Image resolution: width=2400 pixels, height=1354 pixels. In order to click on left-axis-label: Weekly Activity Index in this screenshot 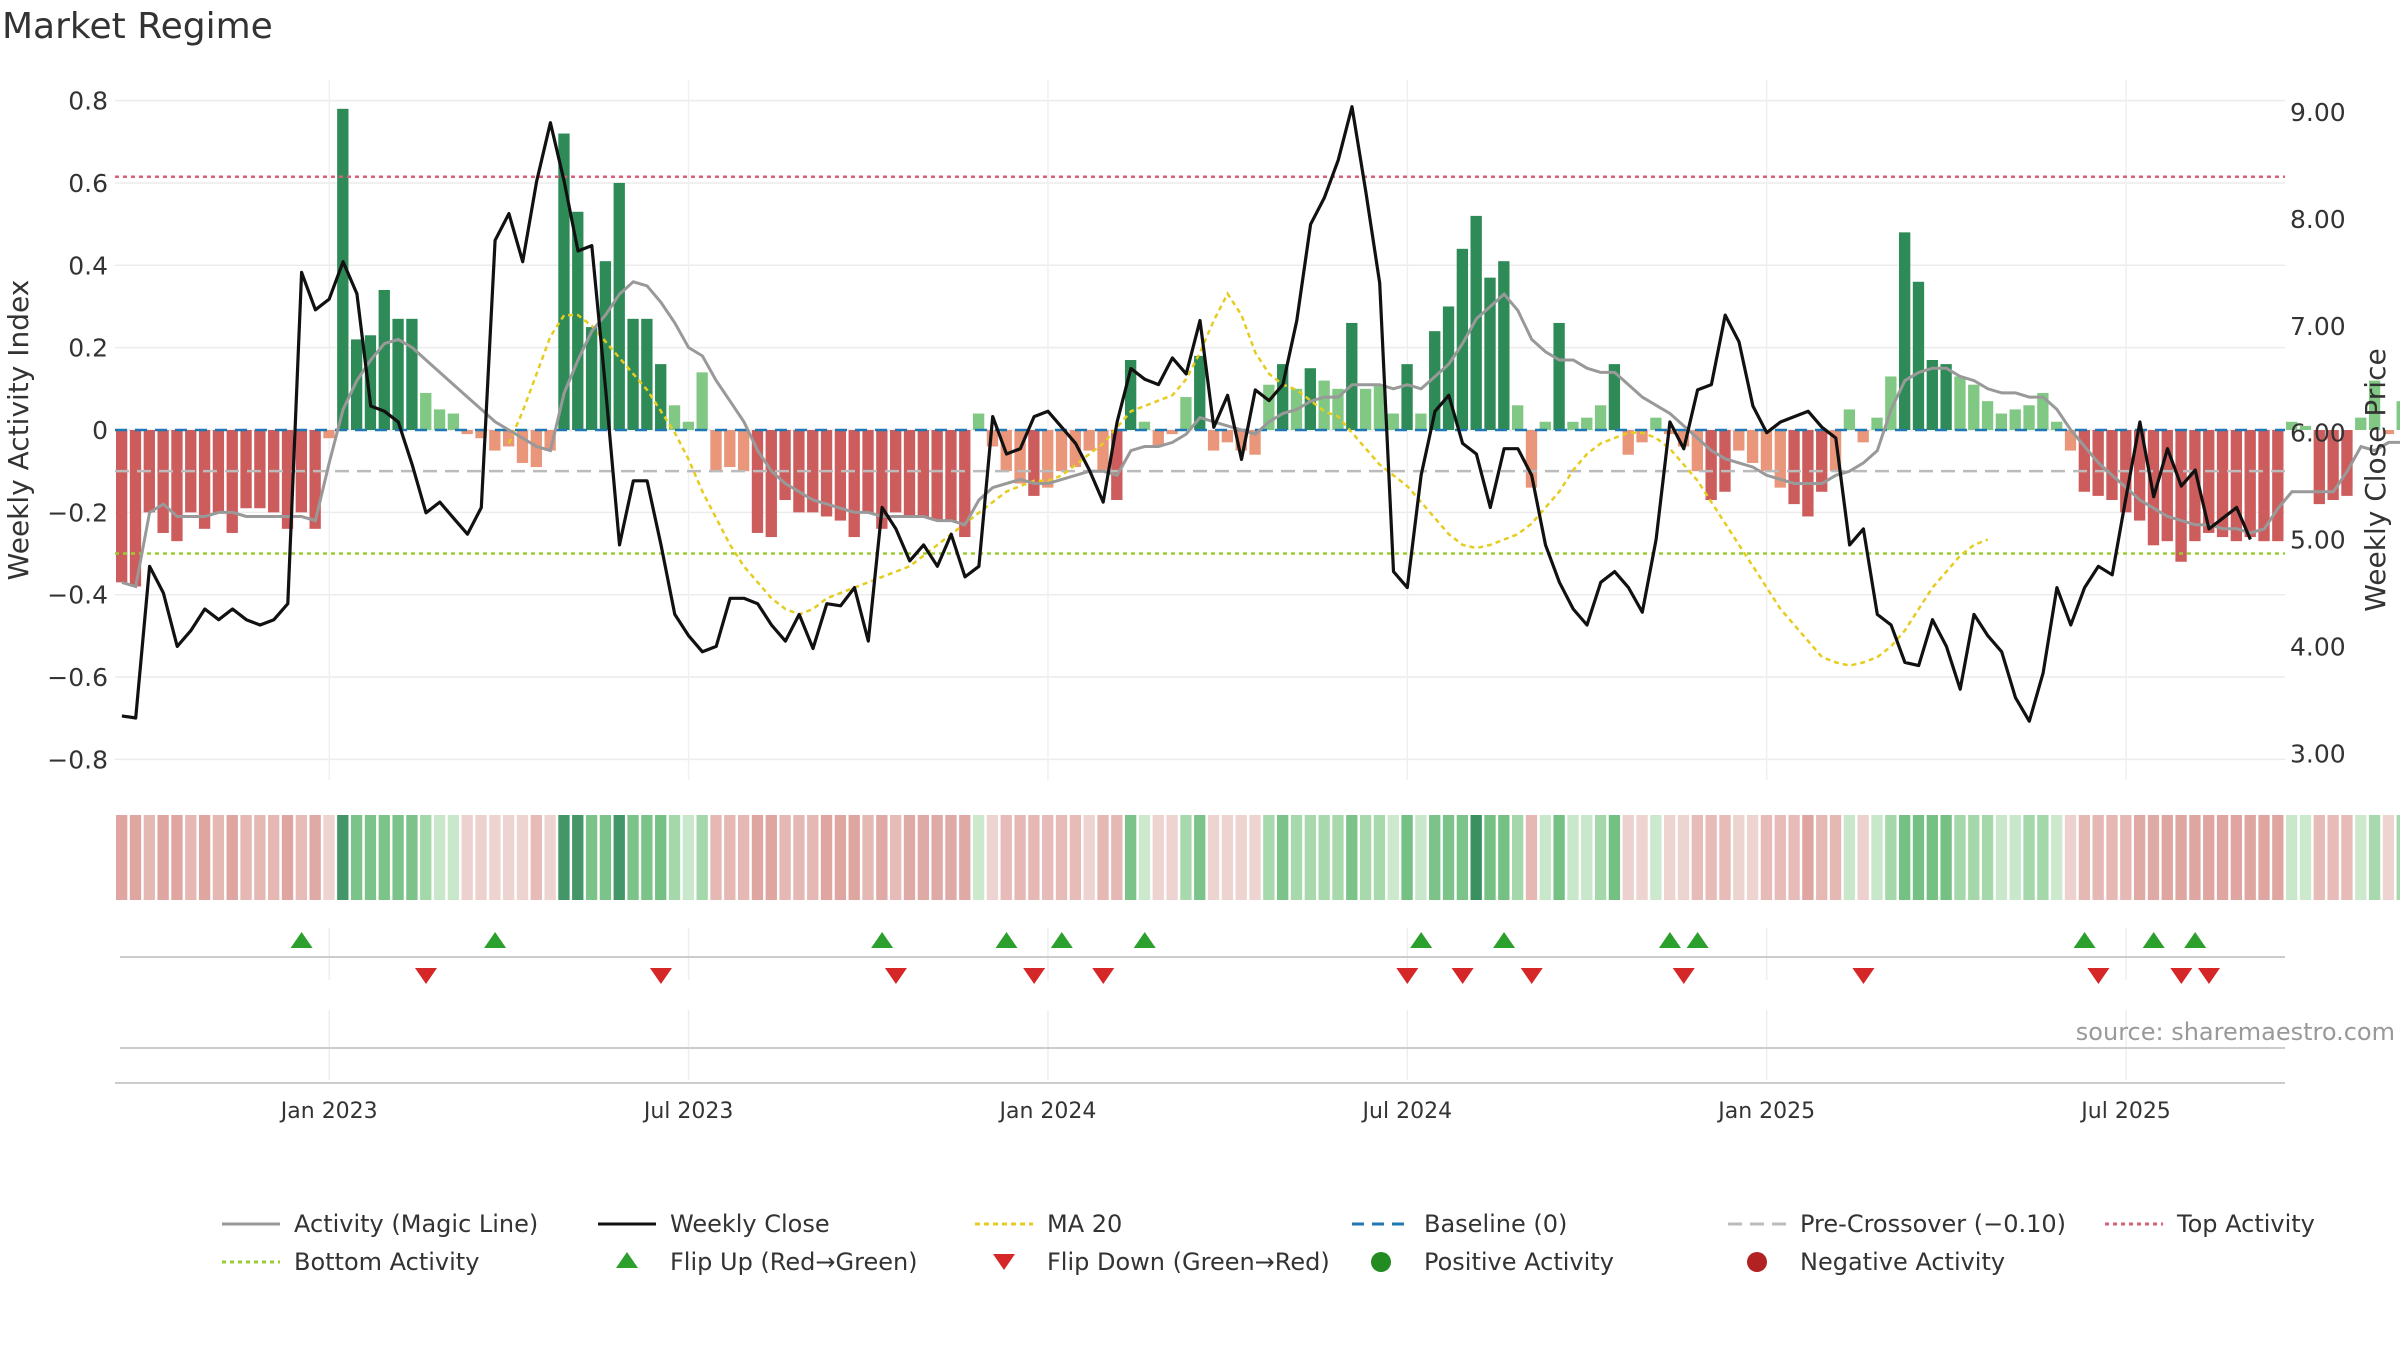, I will do `click(18, 430)`.